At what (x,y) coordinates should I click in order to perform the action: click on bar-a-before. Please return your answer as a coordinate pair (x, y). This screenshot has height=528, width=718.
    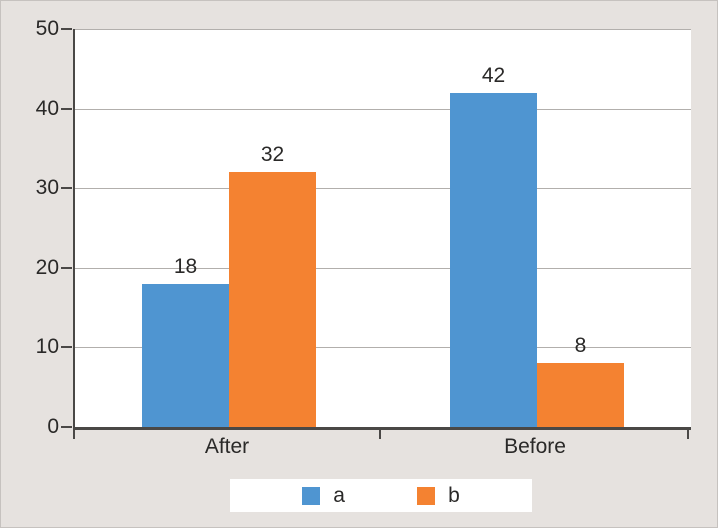
    Looking at the image, I should click on (493, 259).